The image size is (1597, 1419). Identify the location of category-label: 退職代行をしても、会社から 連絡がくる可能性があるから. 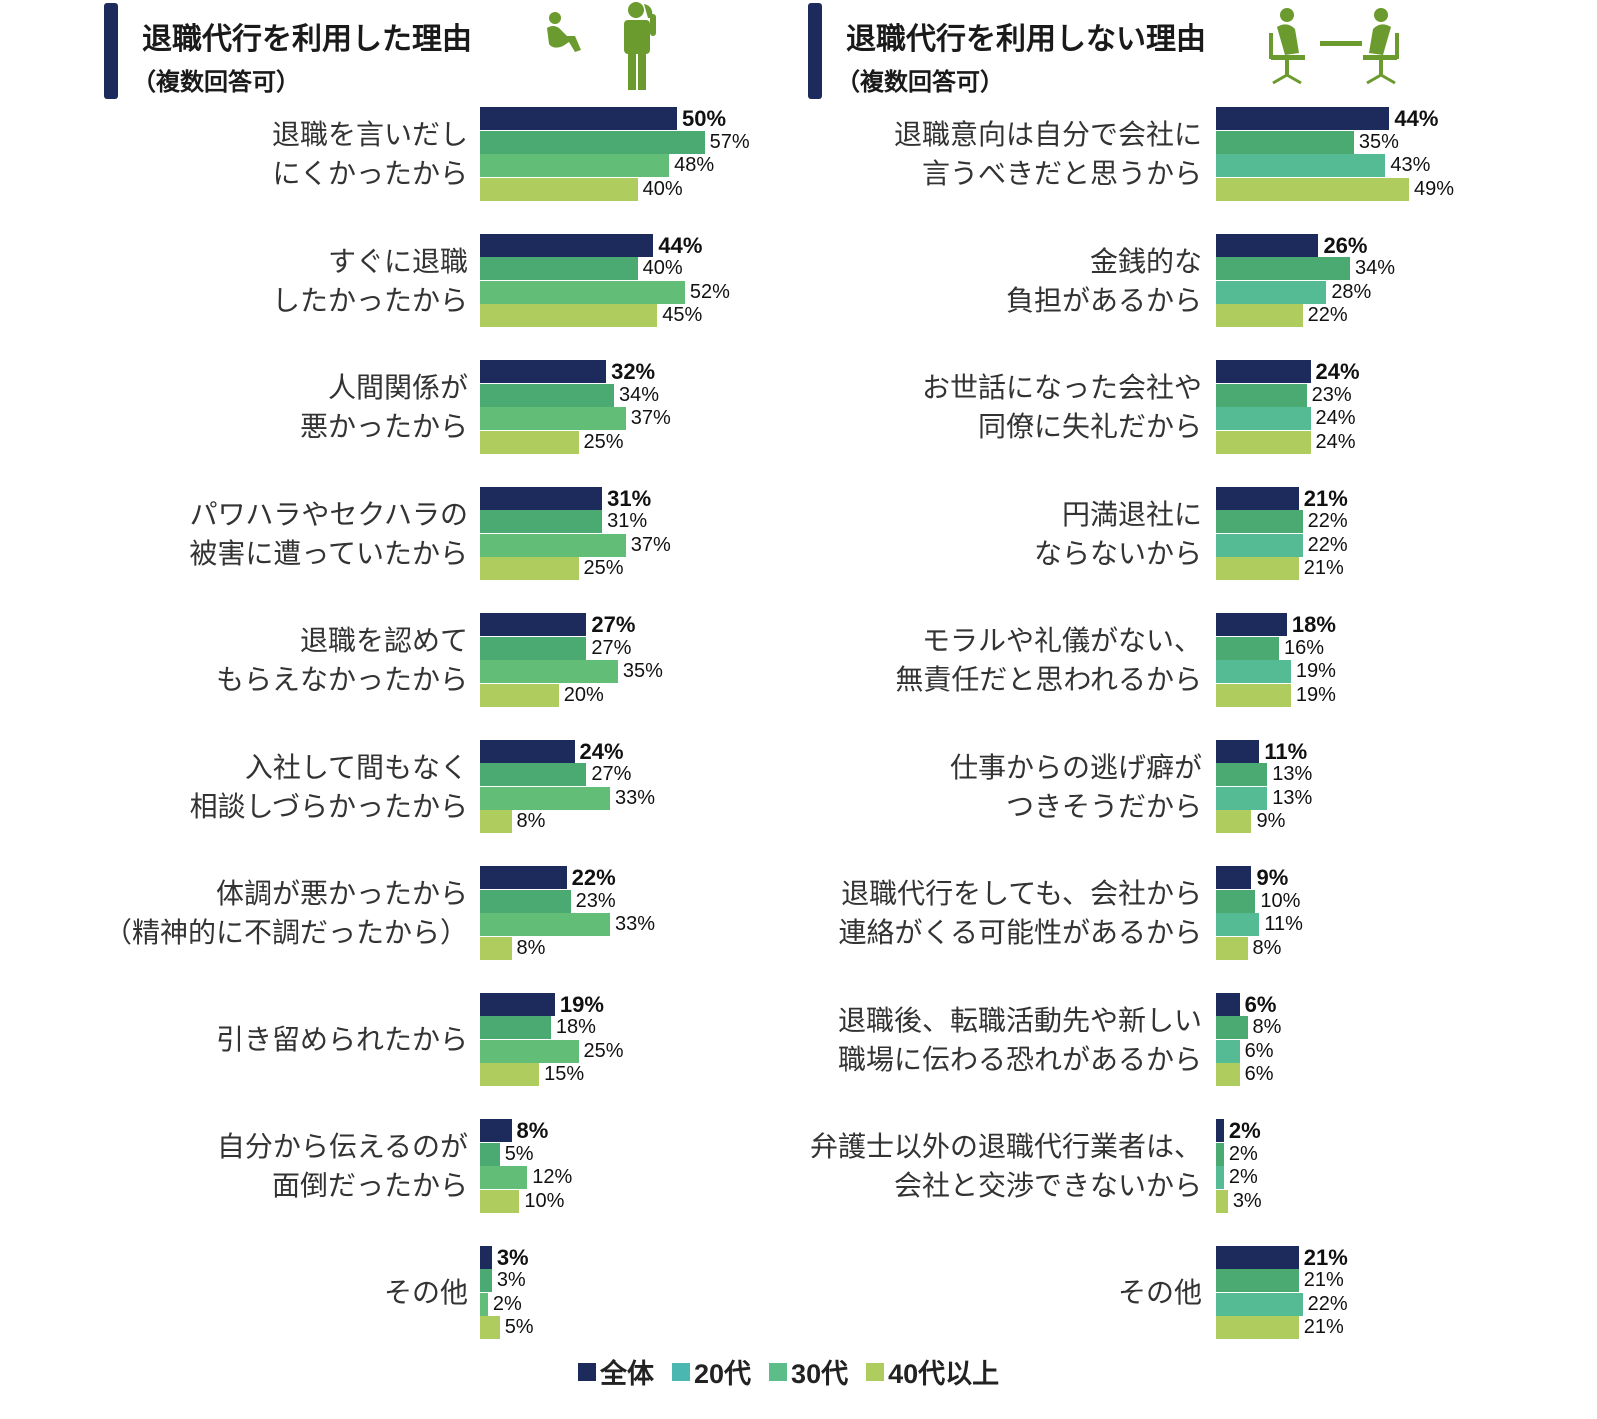
(1020, 913).